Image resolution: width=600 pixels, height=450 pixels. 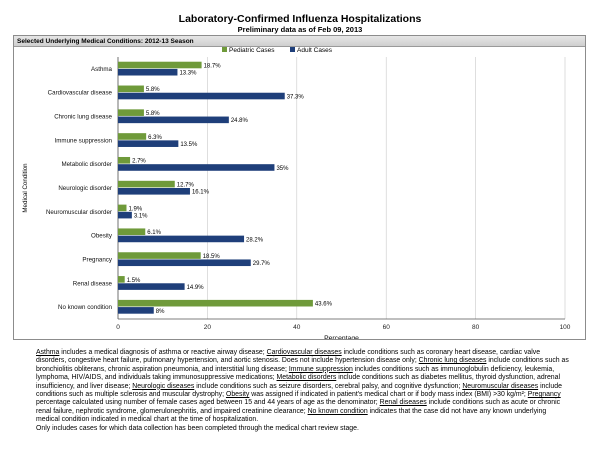 I want to click on bar-value-label: 28.2%, so click(x=255, y=240).